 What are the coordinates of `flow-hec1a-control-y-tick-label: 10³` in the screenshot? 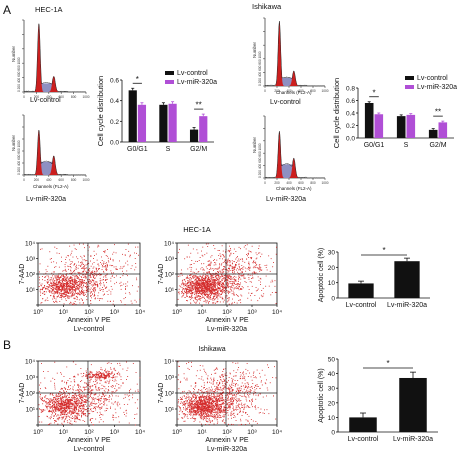 It's located at (31, 259).